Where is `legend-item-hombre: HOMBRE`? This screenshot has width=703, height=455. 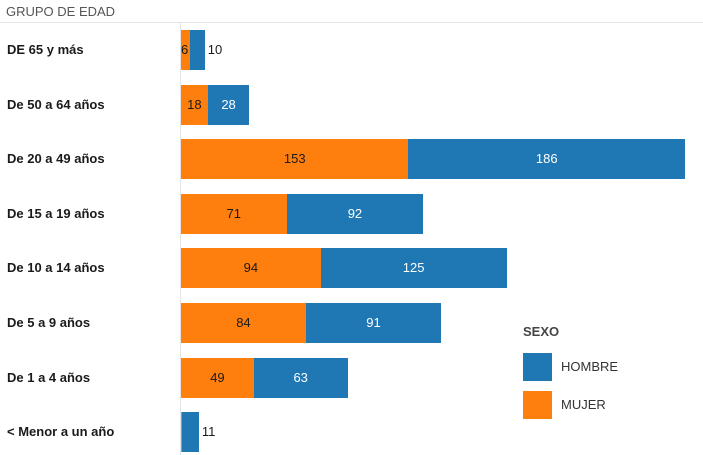 legend-item-hombre: HOMBRE is located at coordinates (570, 367).